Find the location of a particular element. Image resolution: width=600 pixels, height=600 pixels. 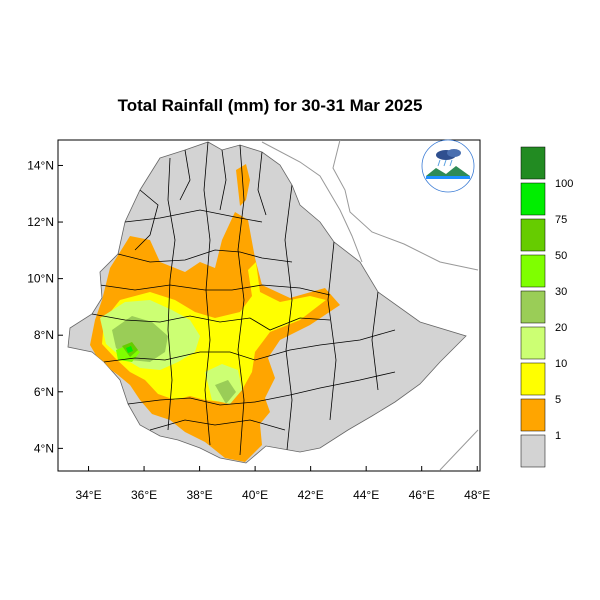

ethiopian-meteorology-institute-logo is located at coordinates (448, 166).